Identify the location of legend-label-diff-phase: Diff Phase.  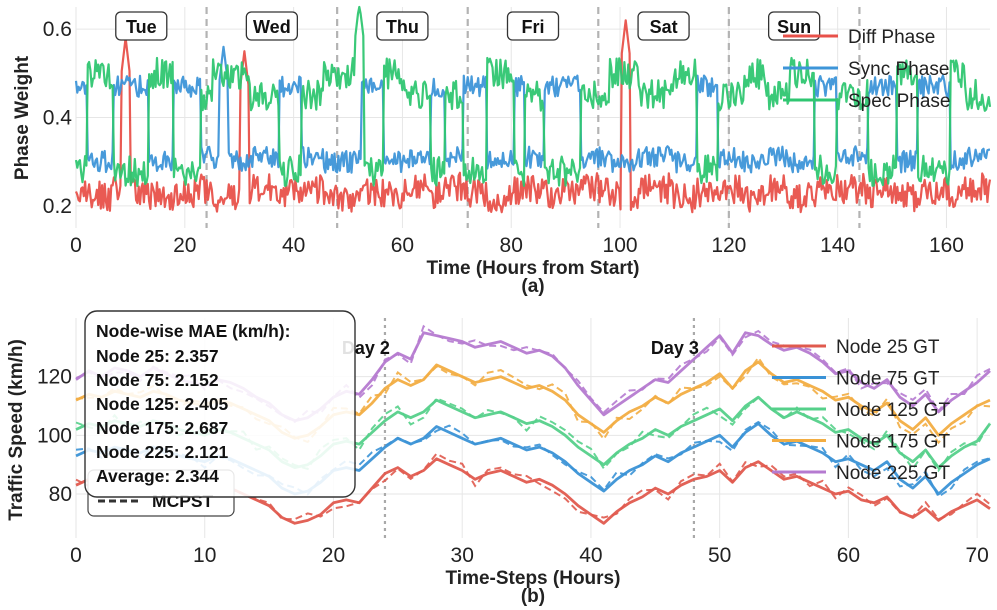
(891, 37).